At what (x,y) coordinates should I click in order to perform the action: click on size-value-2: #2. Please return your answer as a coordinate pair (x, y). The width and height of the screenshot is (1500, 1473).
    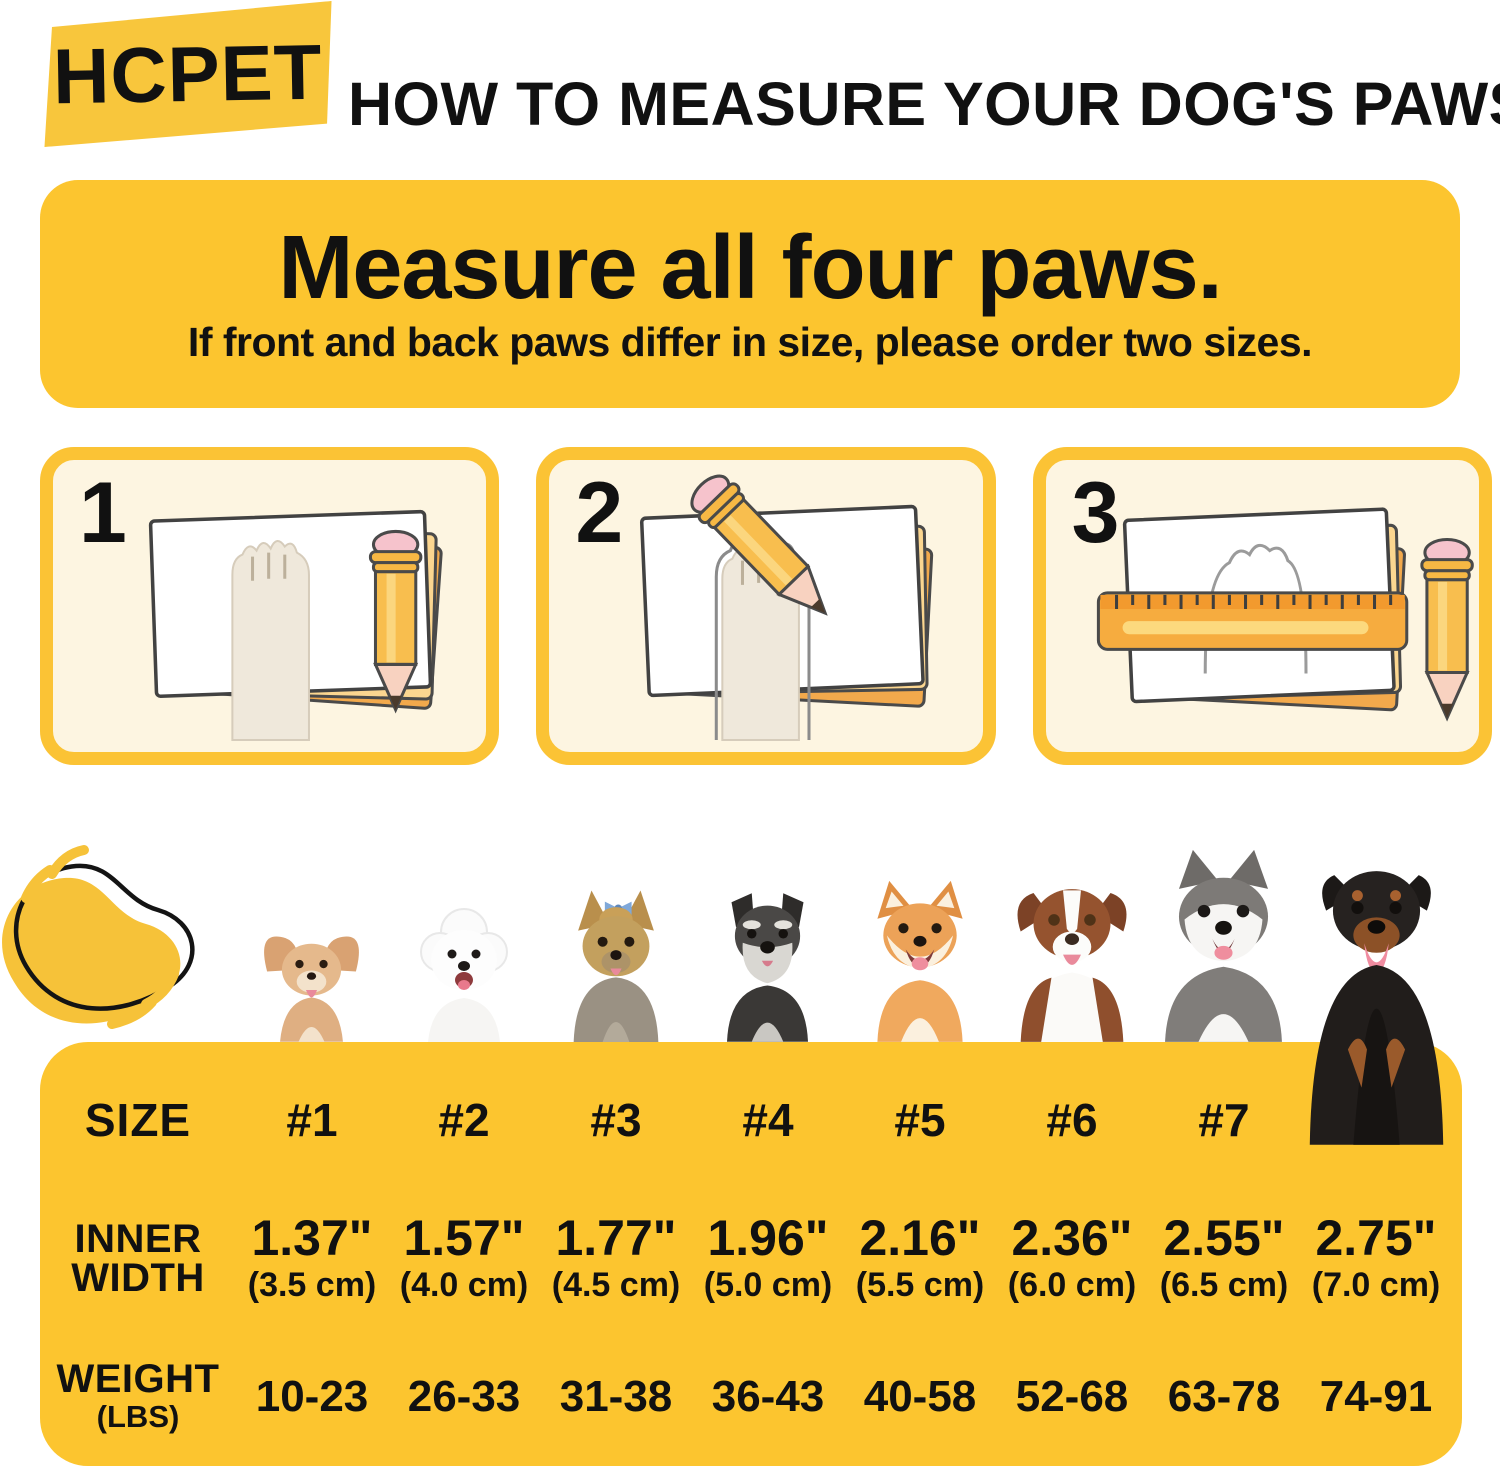
    Looking at the image, I should click on (464, 1120).